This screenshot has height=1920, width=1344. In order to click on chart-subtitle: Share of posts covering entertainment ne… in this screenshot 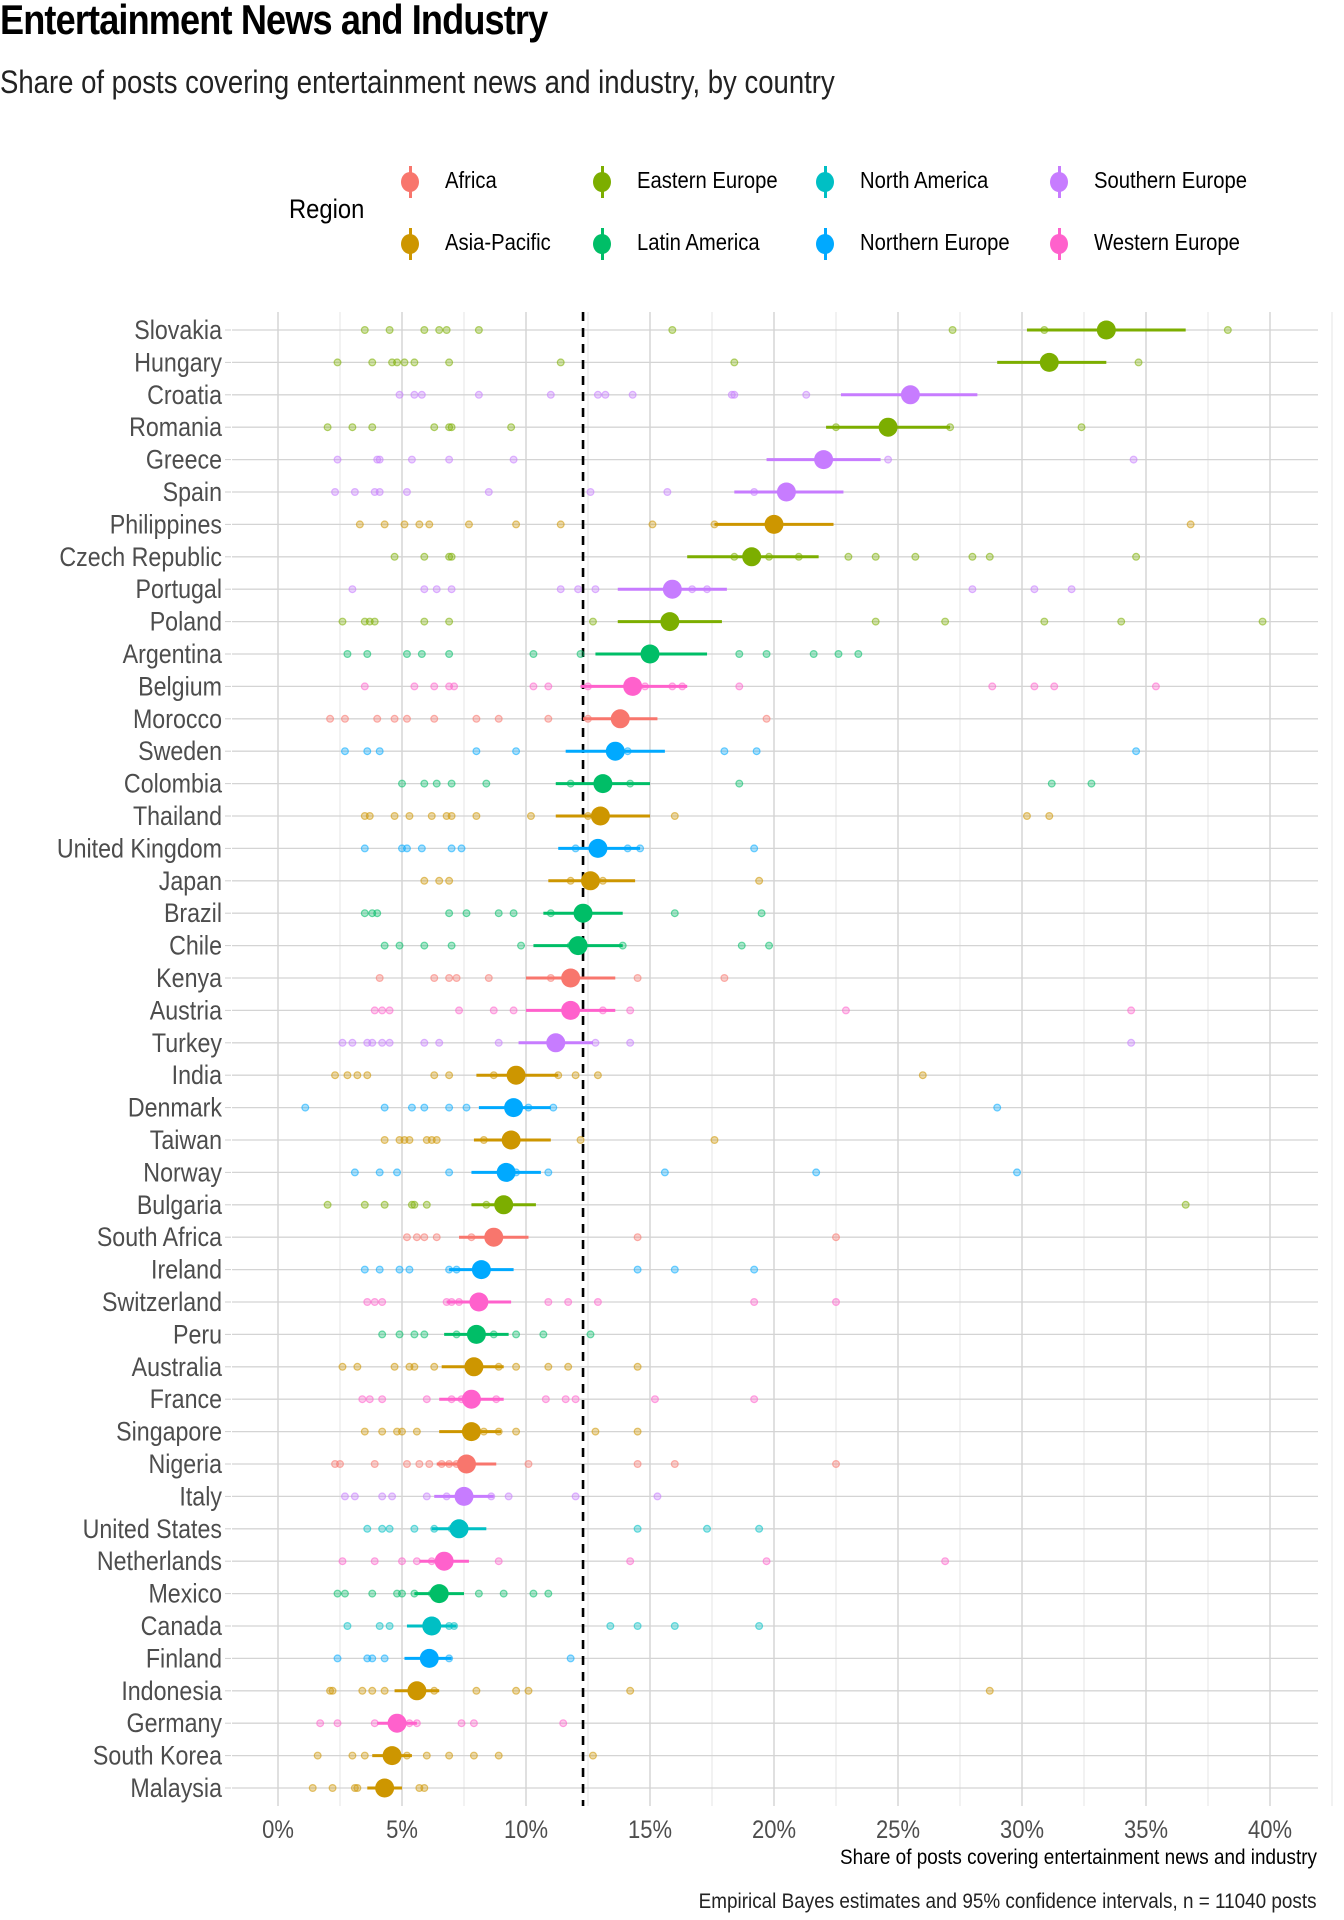, I will do `click(417, 82)`.